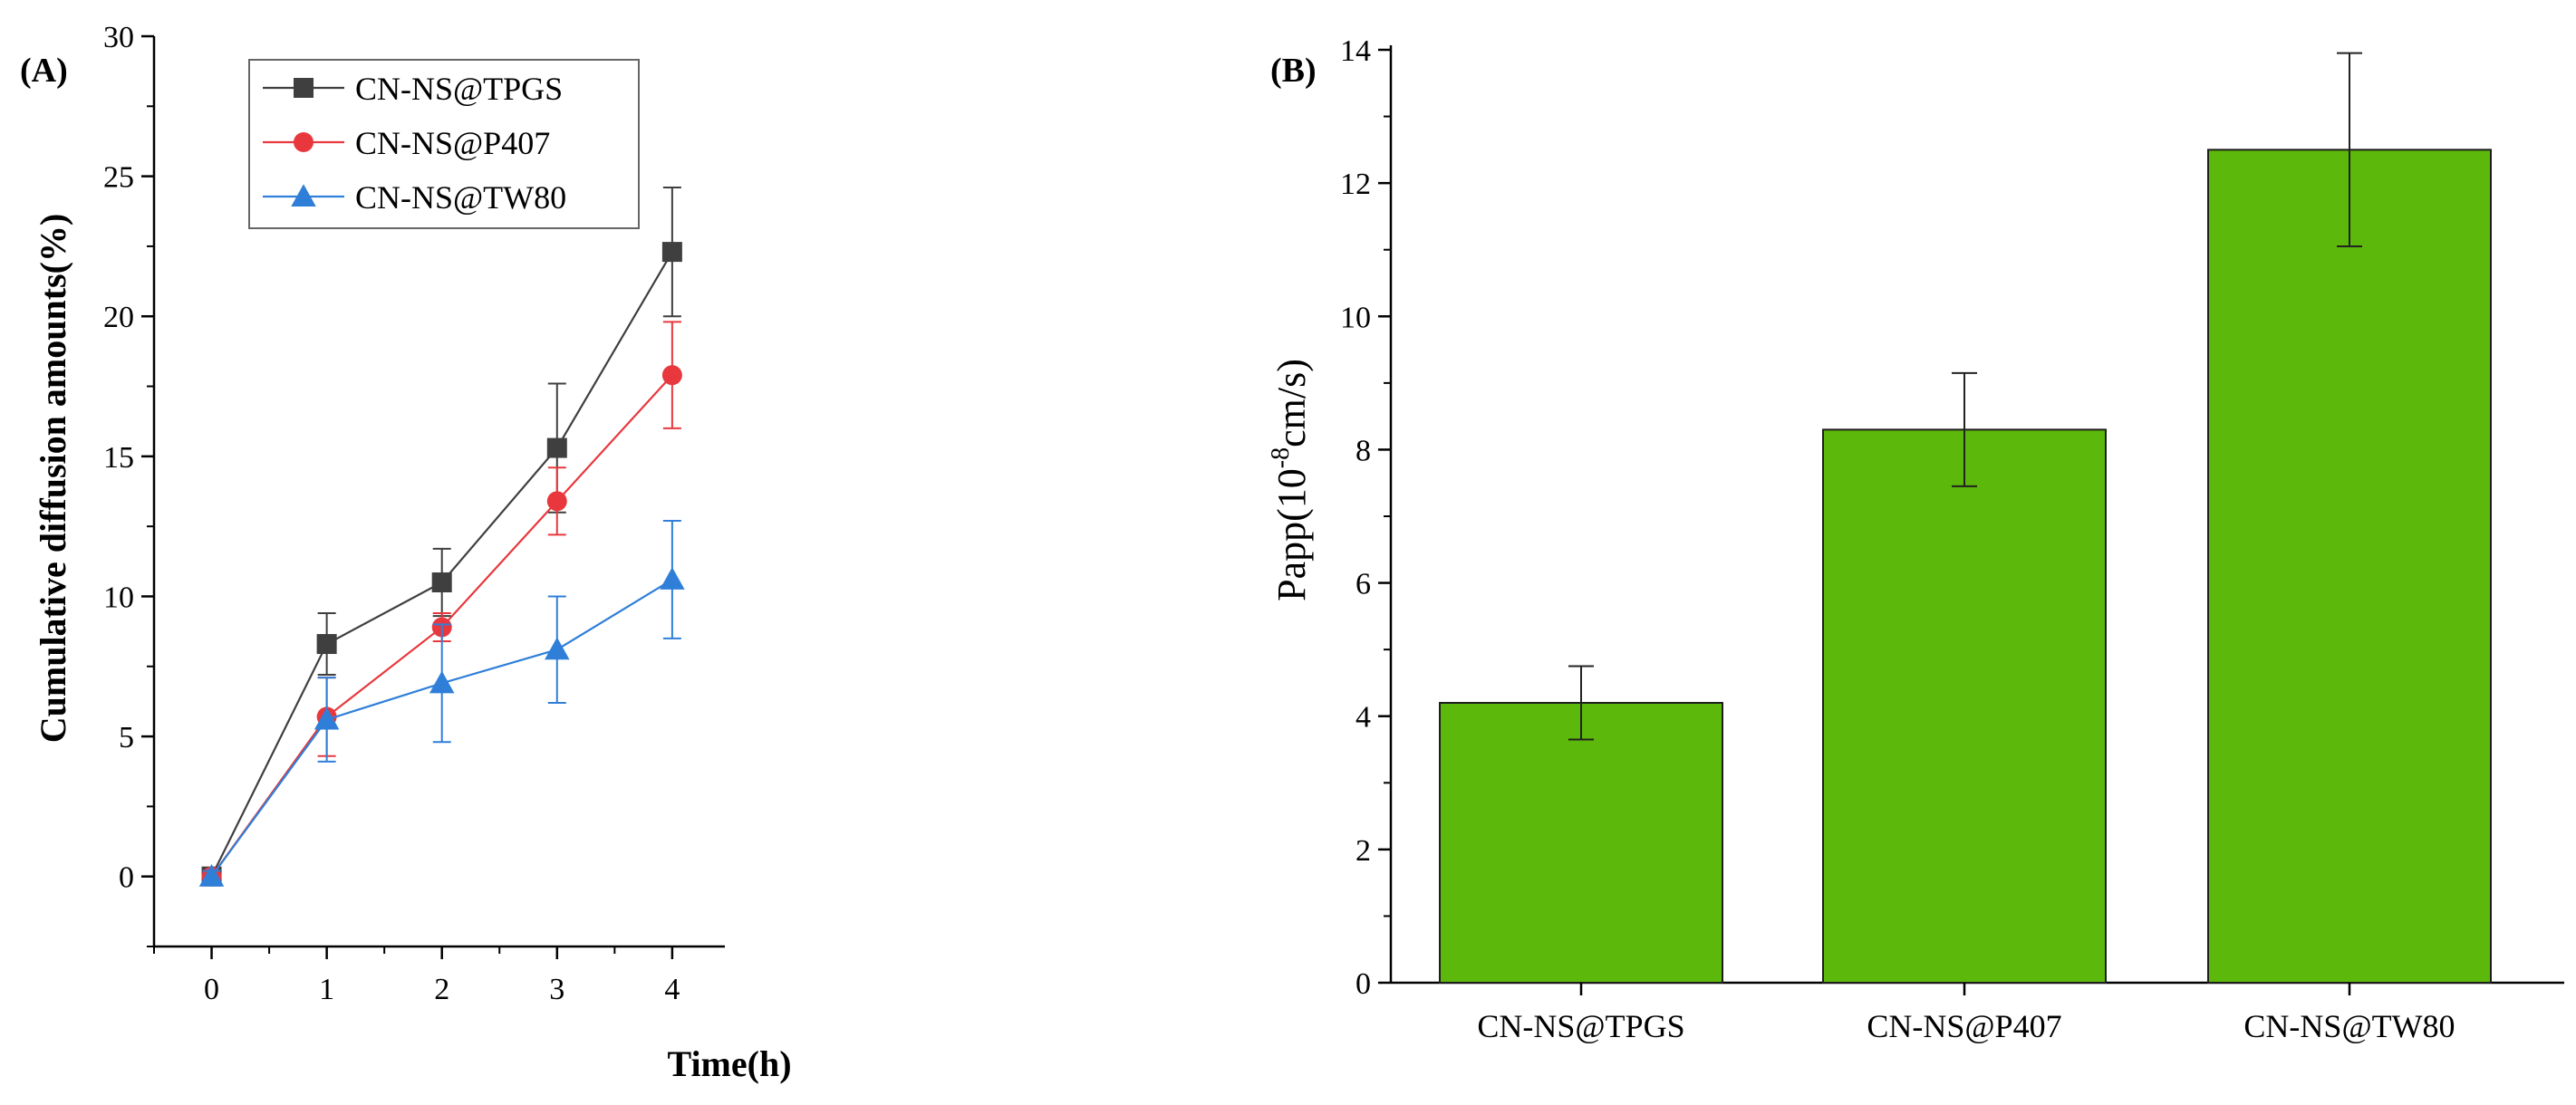  What do you see at coordinates (1580, 1026) in the screenshot?
I see `panel-b-x-tick-label: CN-NS@TPGS` at bounding box center [1580, 1026].